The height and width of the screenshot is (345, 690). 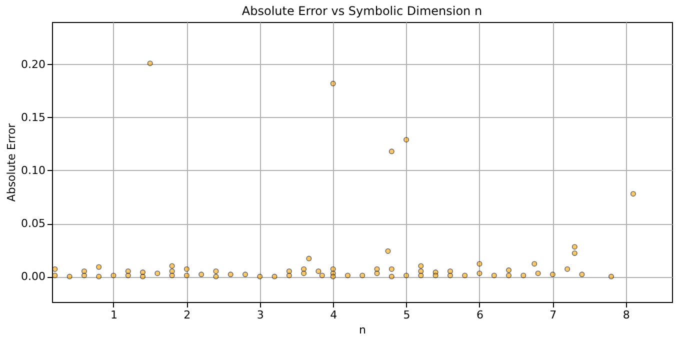 What do you see at coordinates (406, 315) in the screenshot?
I see `x-tick-label: 5` at bounding box center [406, 315].